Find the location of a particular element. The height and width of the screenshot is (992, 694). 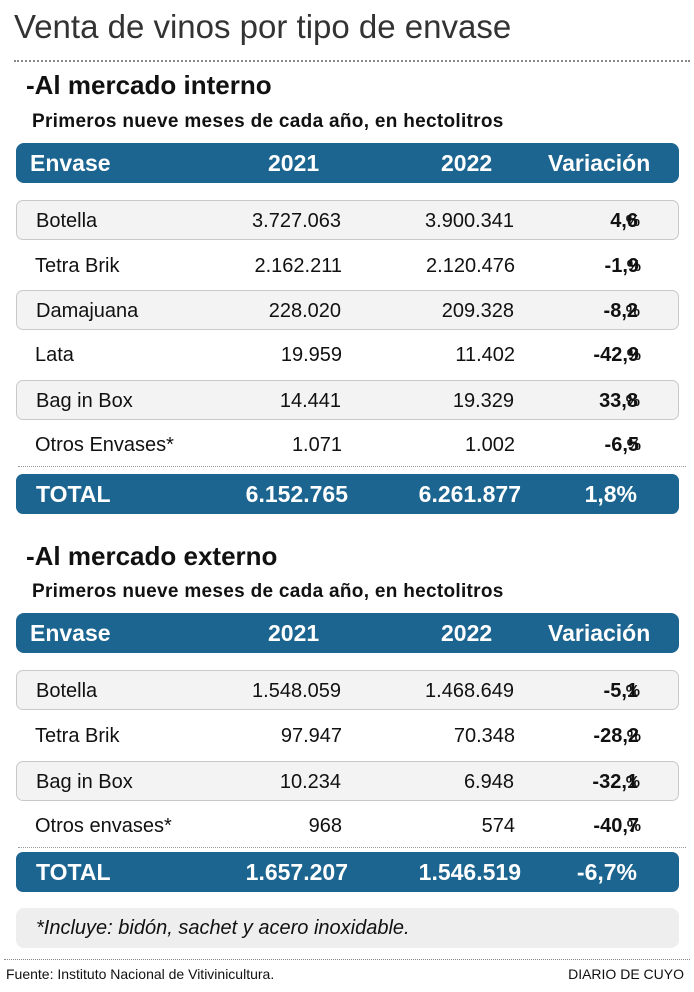

row-2021: 228.020 is located at coordinates (304, 311).